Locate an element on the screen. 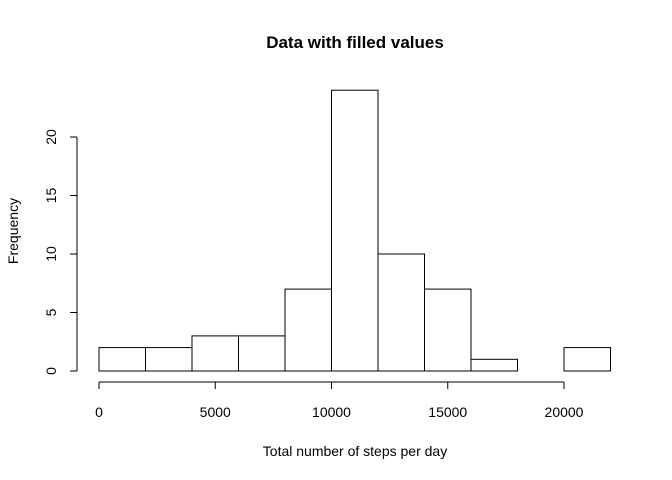  x-tick-label: 15000 is located at coordinates (447, 412).